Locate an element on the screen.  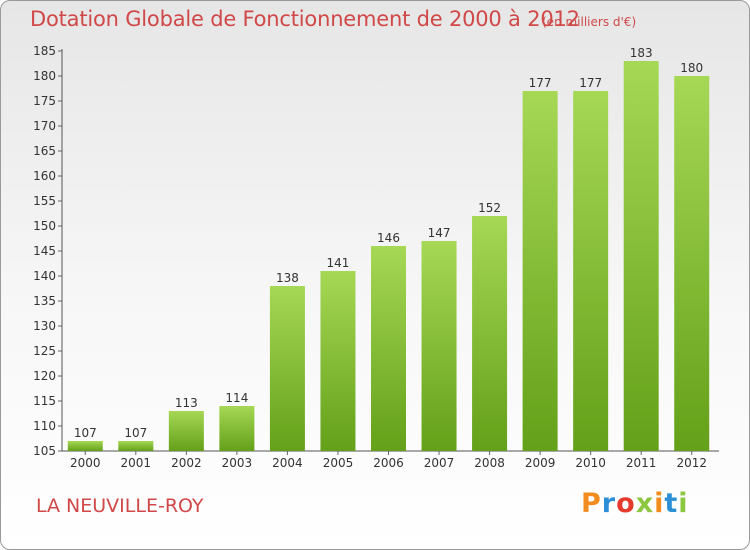
y-tick-label: 125 is located at coordinates (44, 351).